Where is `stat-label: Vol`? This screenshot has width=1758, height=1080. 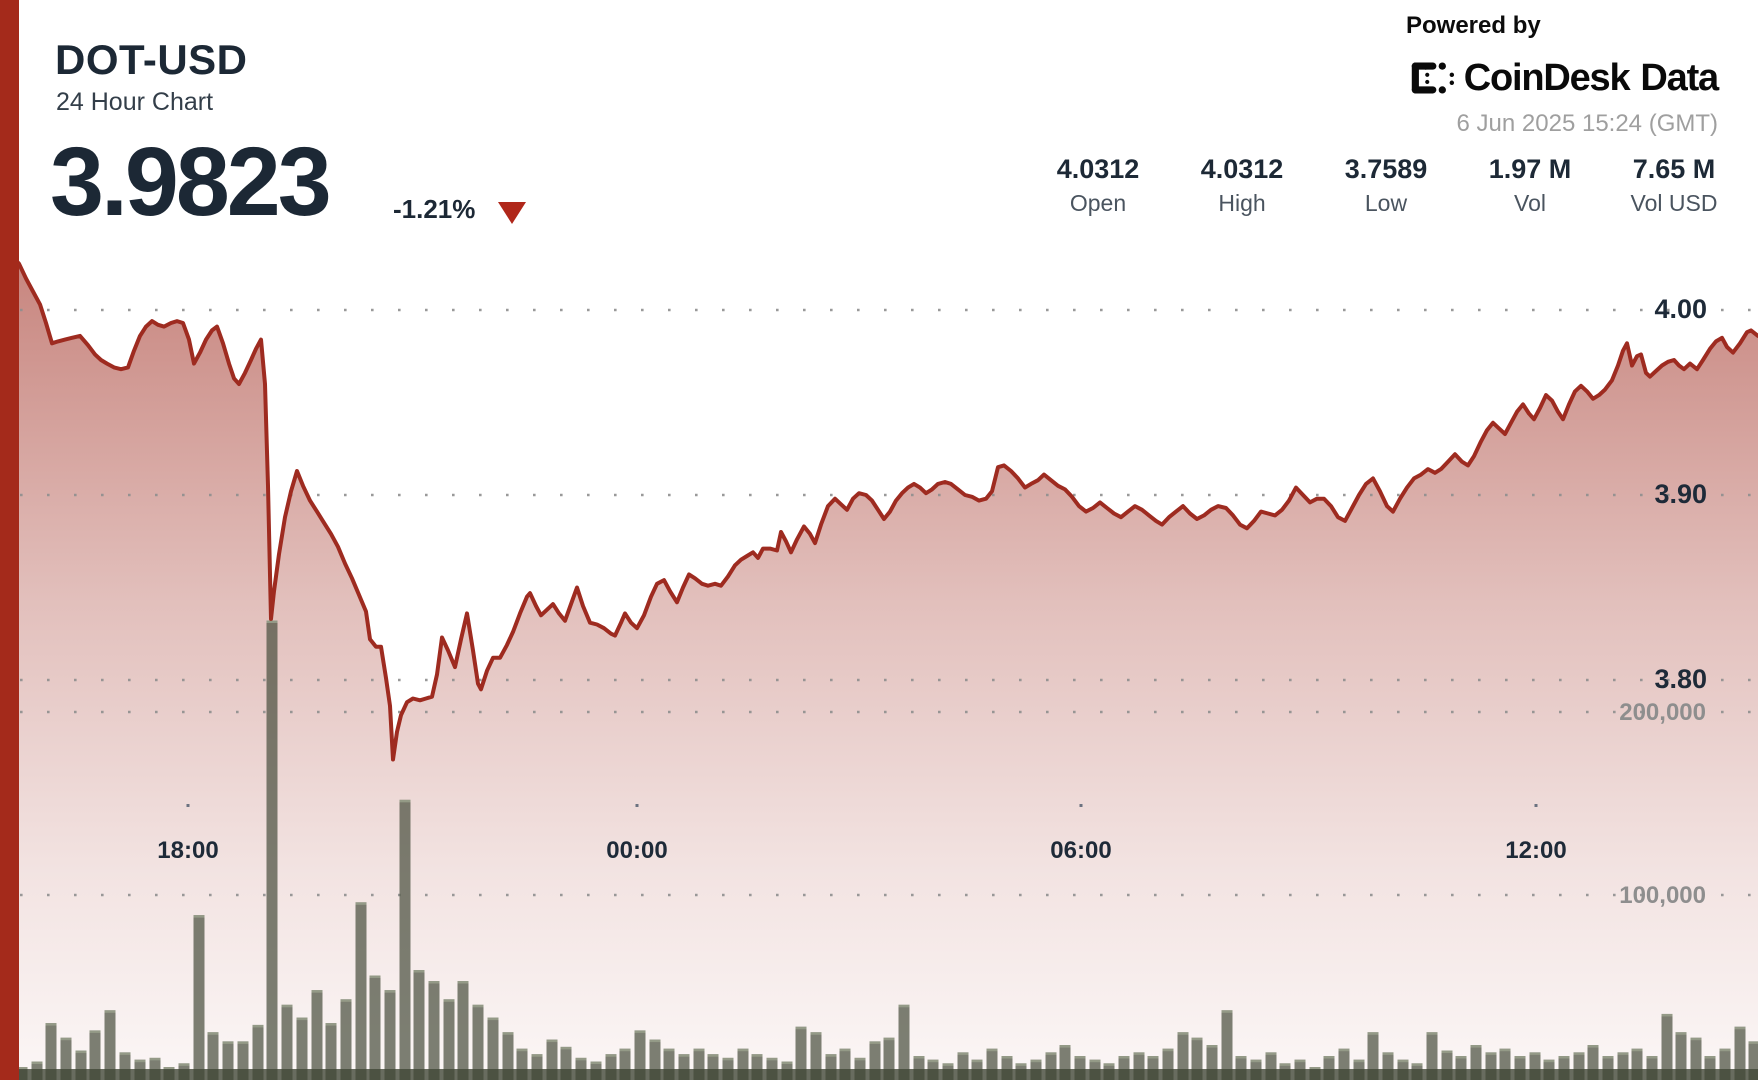 stat-label: Vol is located at coordinates (1530, 203).